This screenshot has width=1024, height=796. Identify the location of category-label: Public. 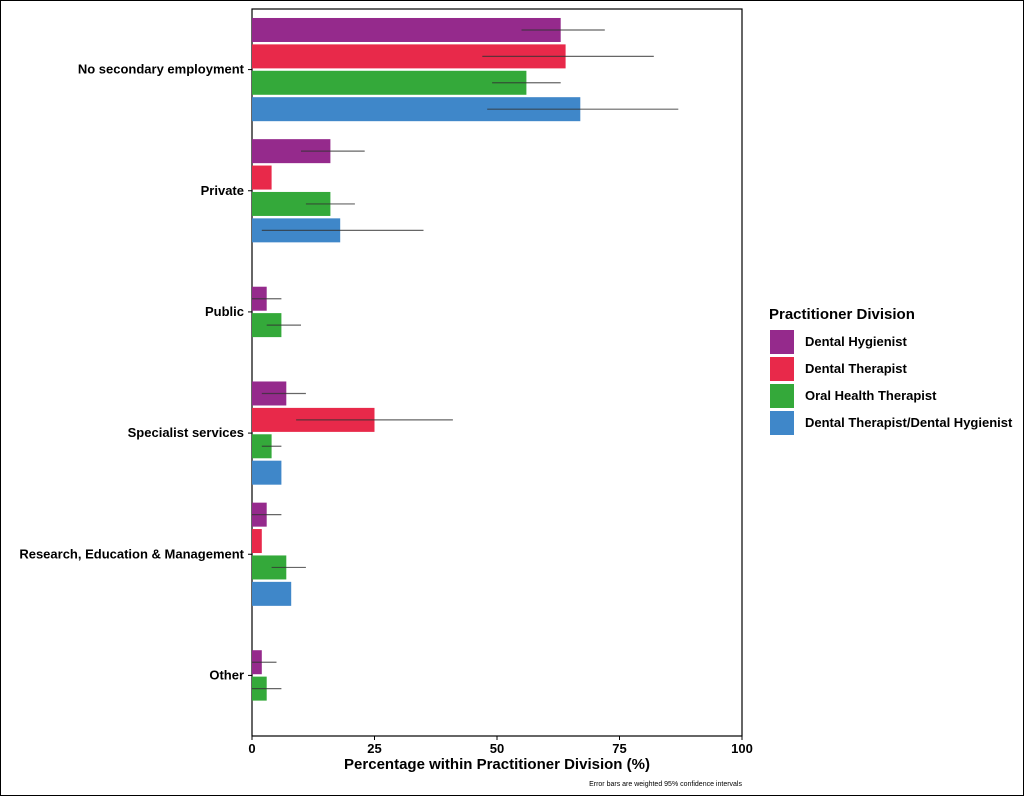
(224, 311).